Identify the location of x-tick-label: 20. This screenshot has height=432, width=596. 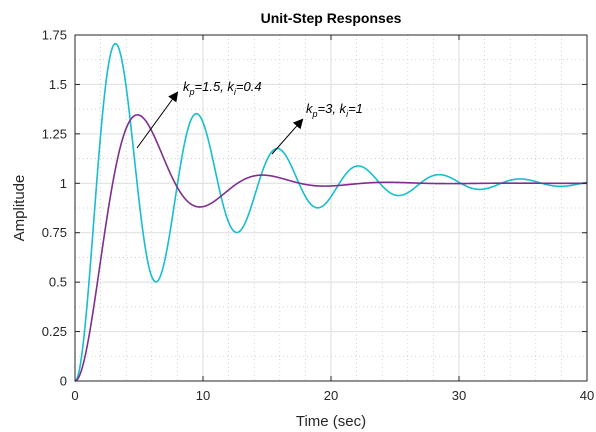
(331, 395).